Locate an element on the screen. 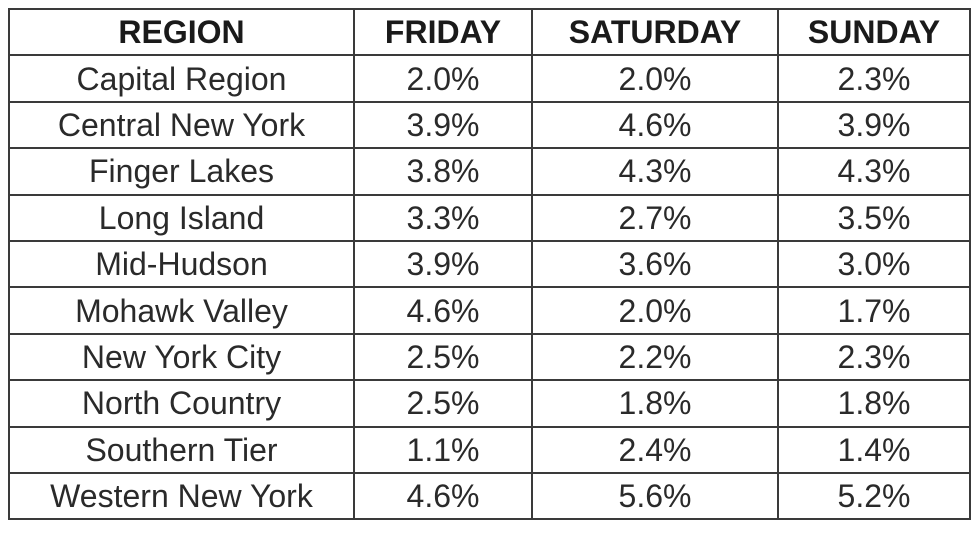  value-cell: 1.1% is located at coordinates (443, 449).